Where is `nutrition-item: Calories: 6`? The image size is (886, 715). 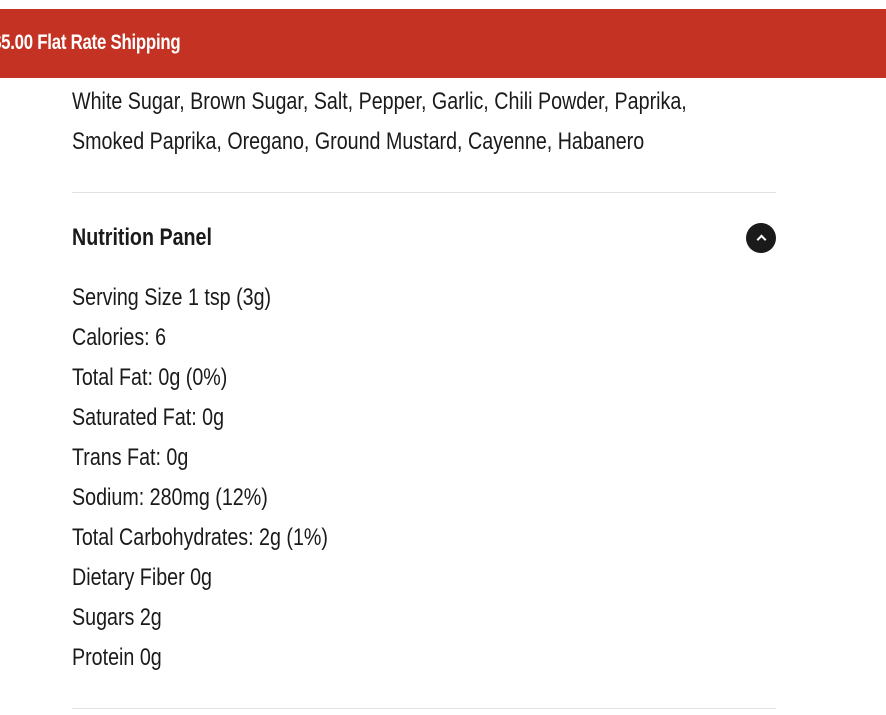
nutrition-item: Calories: 6 is located at coordinates (119, 337).